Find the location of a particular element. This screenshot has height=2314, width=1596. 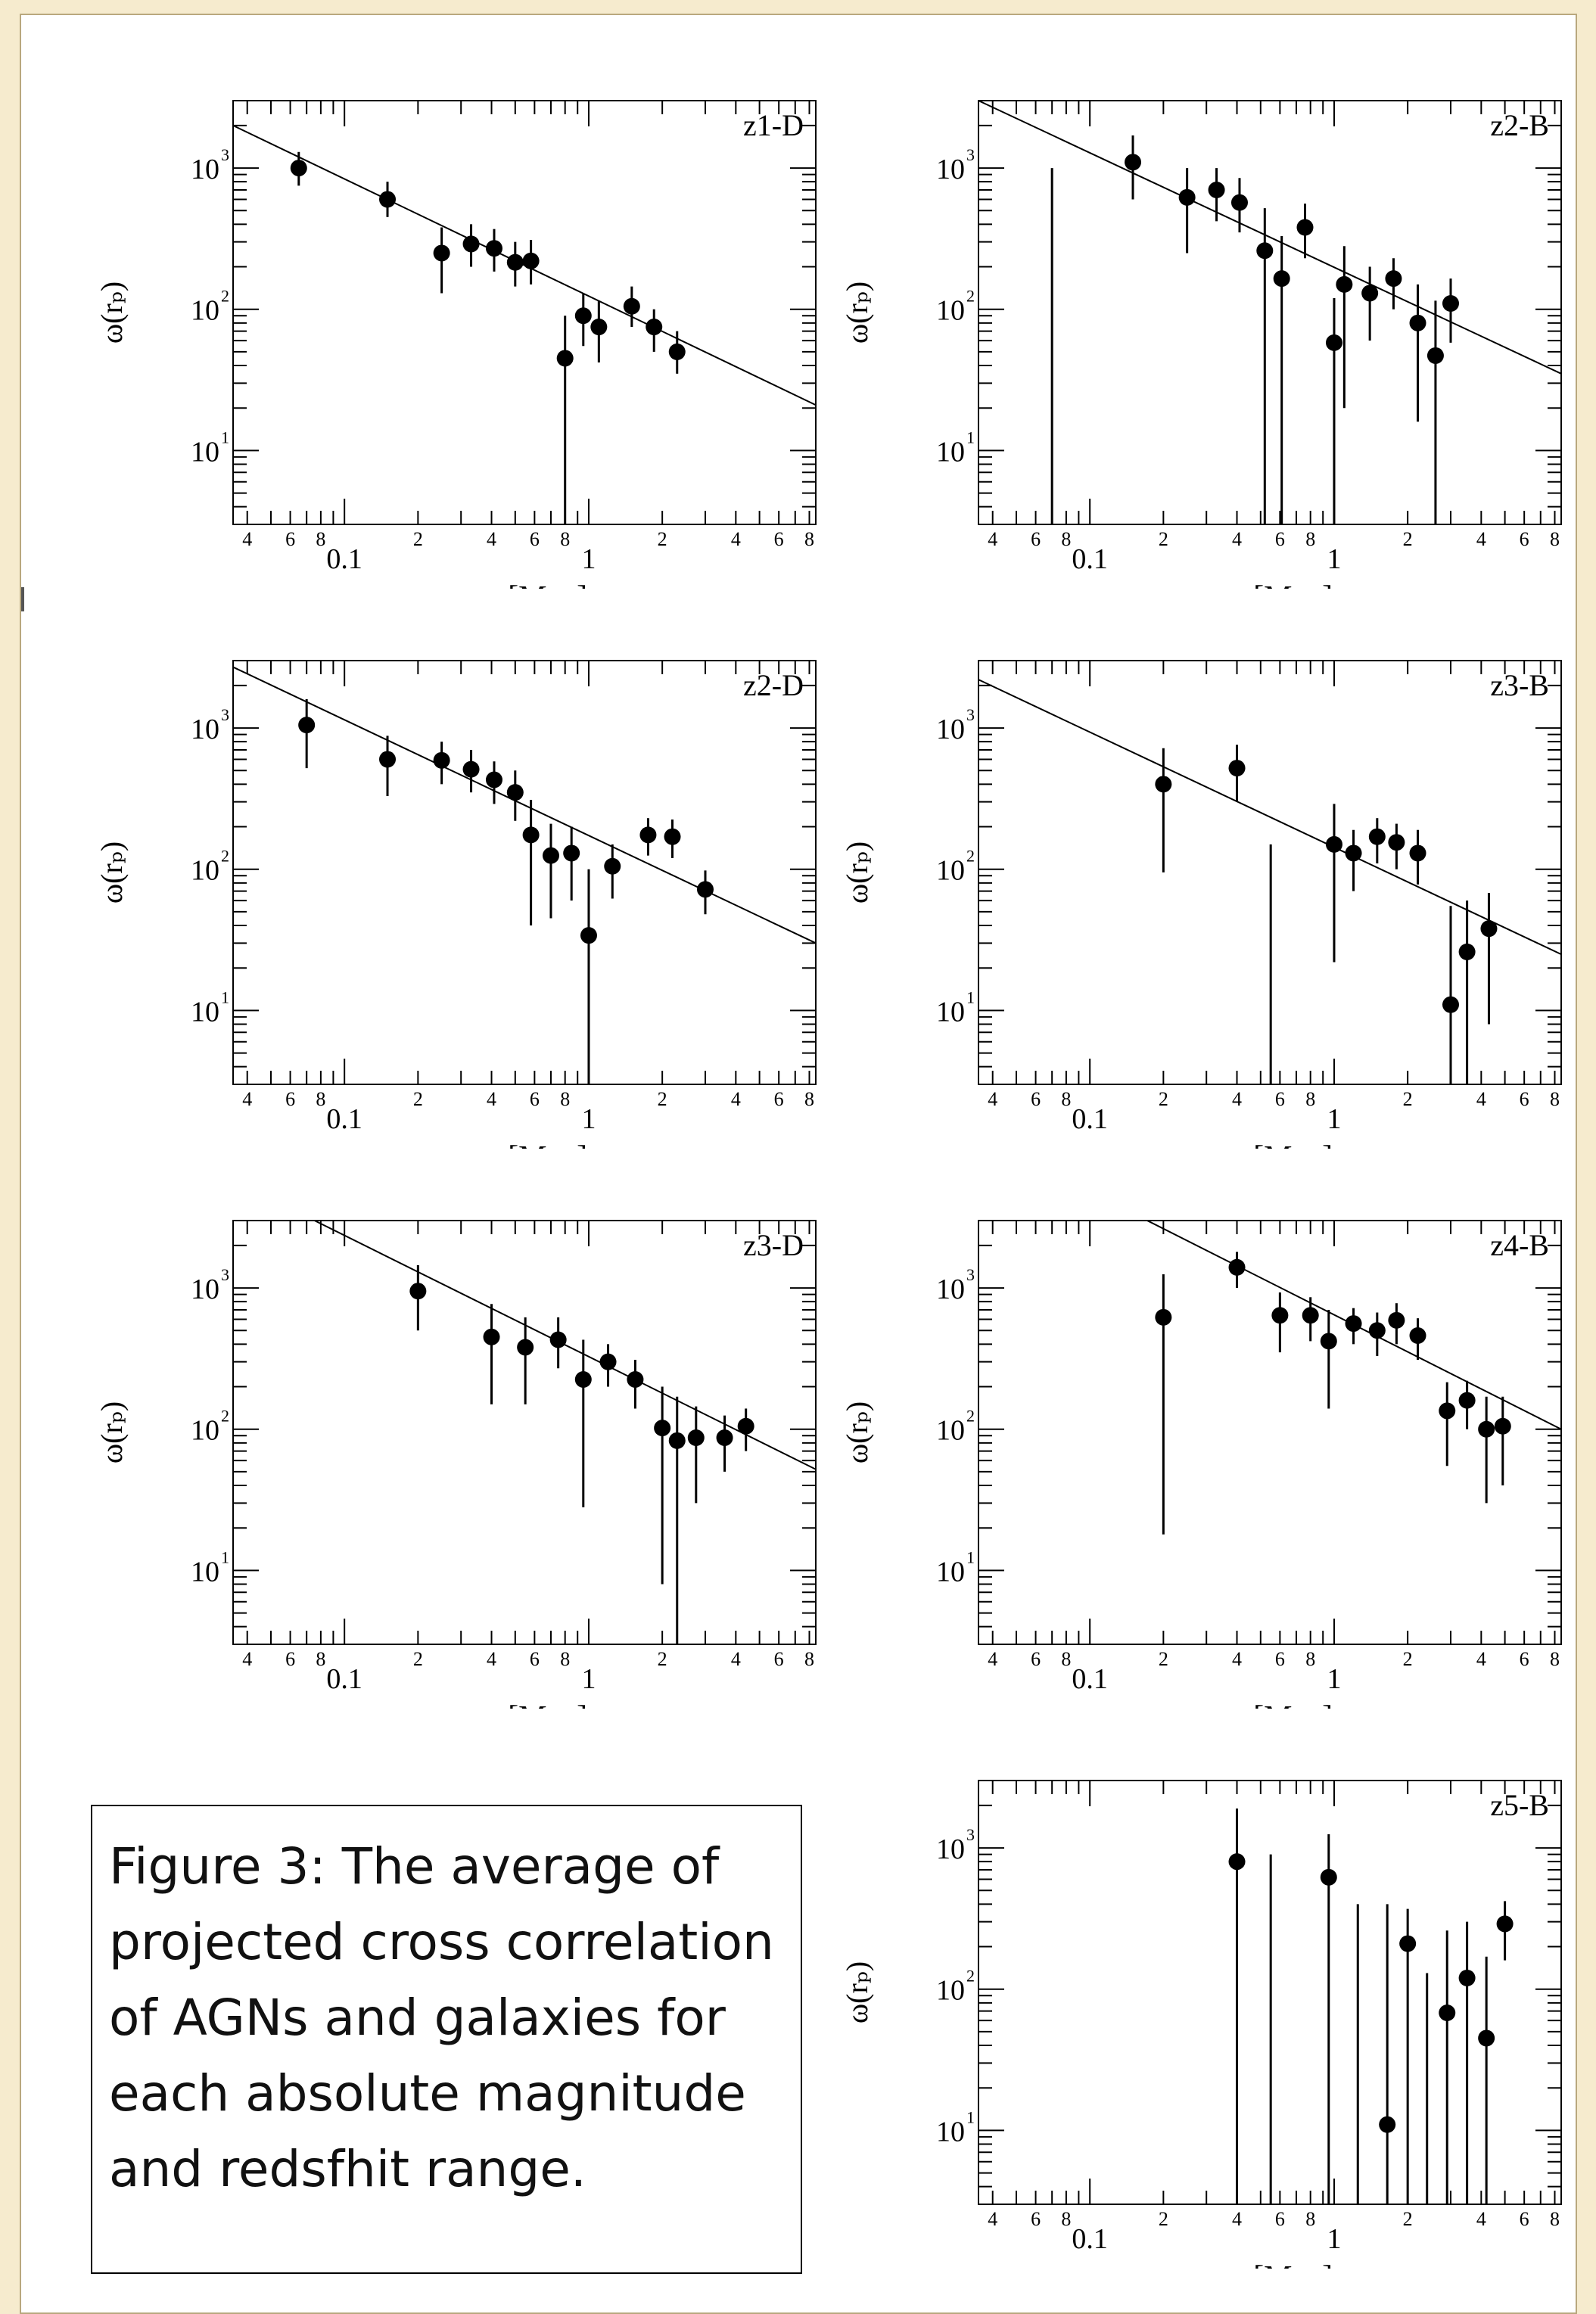

panel-title: z3-D is located at coordinates (773, 1245).